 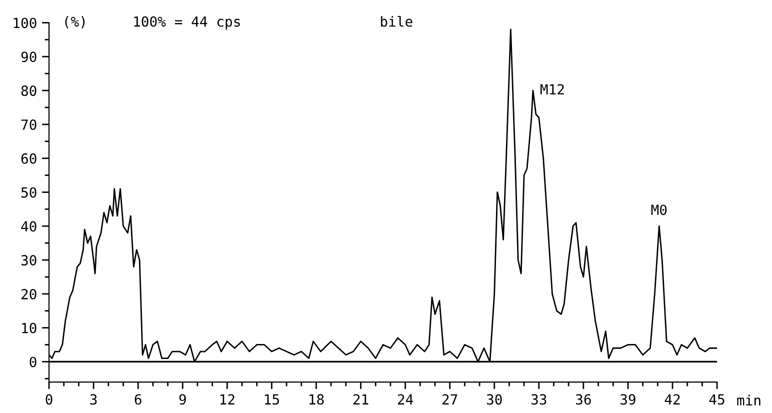 I want to click on y-tick-label: 20, so click(x=29, y=294).